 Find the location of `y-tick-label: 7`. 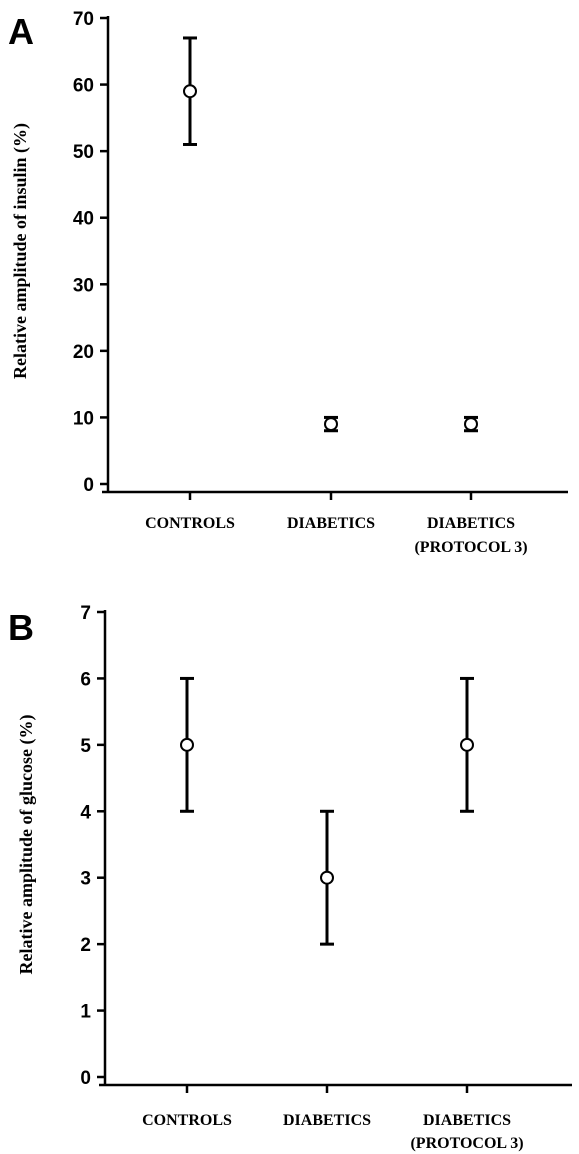

y-tick-label: 7 is located at coordinates (85, 613).